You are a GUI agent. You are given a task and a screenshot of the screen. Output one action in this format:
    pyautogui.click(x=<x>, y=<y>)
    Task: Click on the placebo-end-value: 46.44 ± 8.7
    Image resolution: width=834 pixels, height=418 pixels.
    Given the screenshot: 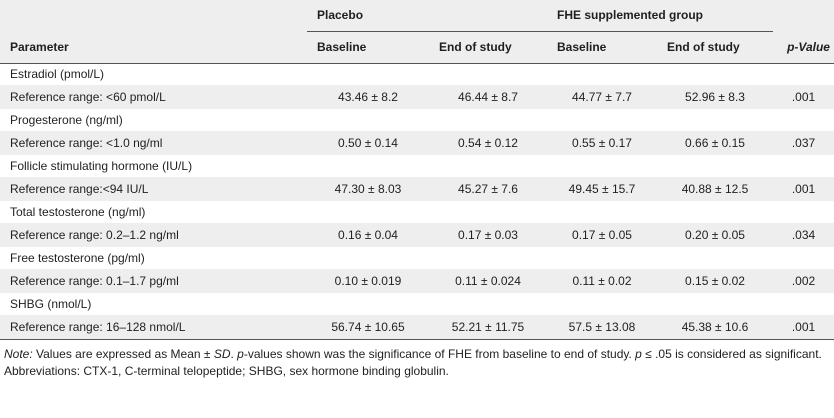 What is the action you would take?
    pyautogui.click(x=488, y=97)
    